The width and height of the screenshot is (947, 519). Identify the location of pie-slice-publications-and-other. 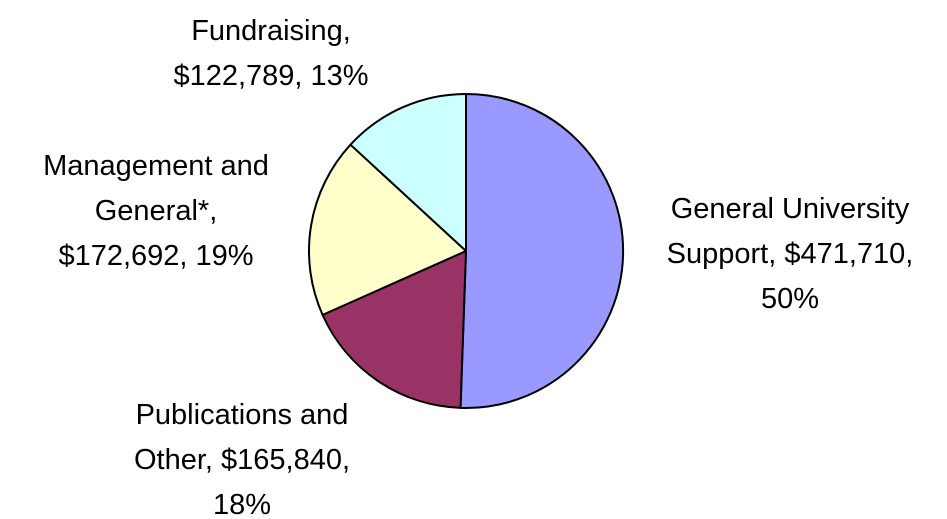
(394, 329).